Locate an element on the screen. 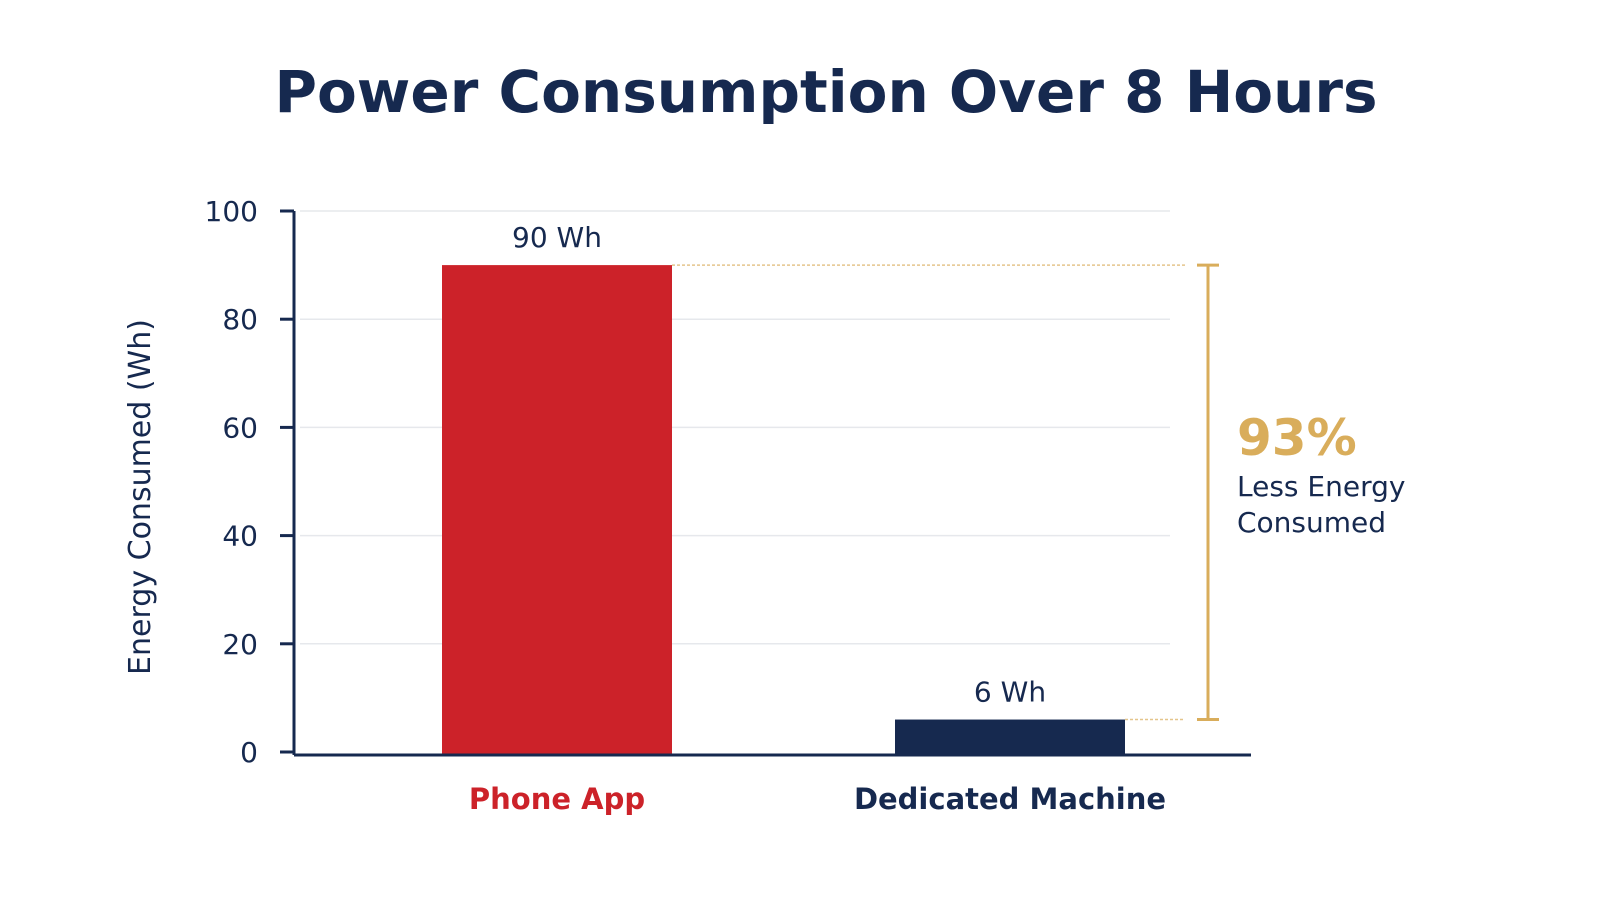 This screenshot has width=1599, height=900. y-axis-label: Energy Consumed (Wh) is located at coordinates (140, 497).